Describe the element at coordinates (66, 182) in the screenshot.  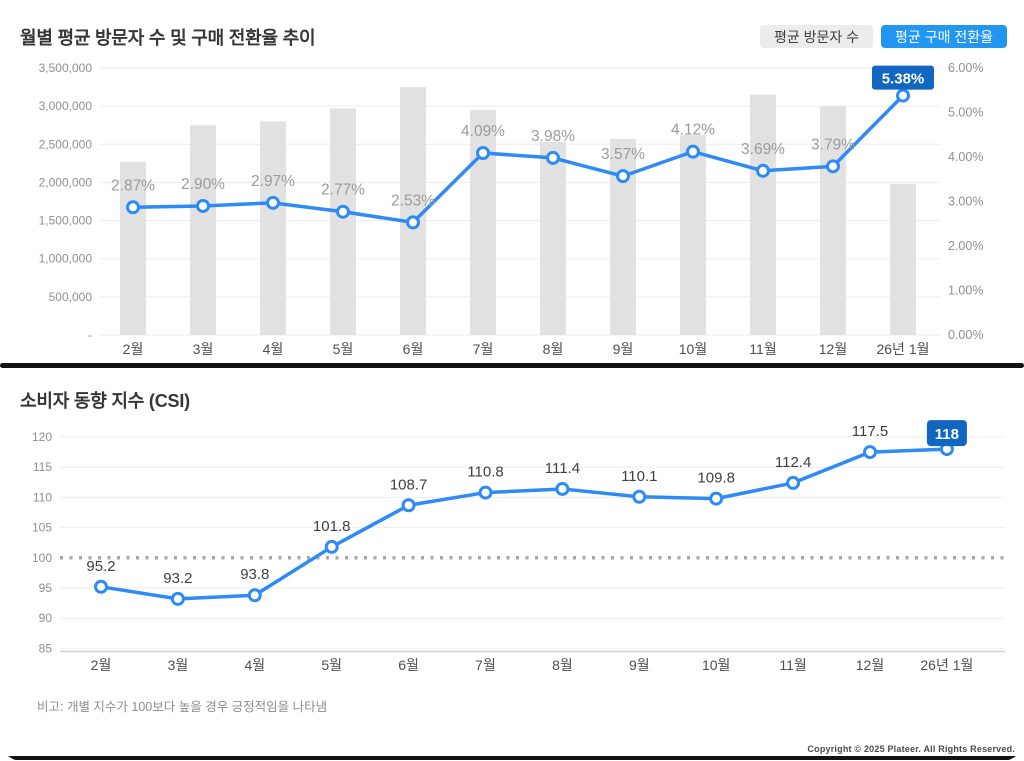
I see `left-axis-tick: 2,000,000` at that location.